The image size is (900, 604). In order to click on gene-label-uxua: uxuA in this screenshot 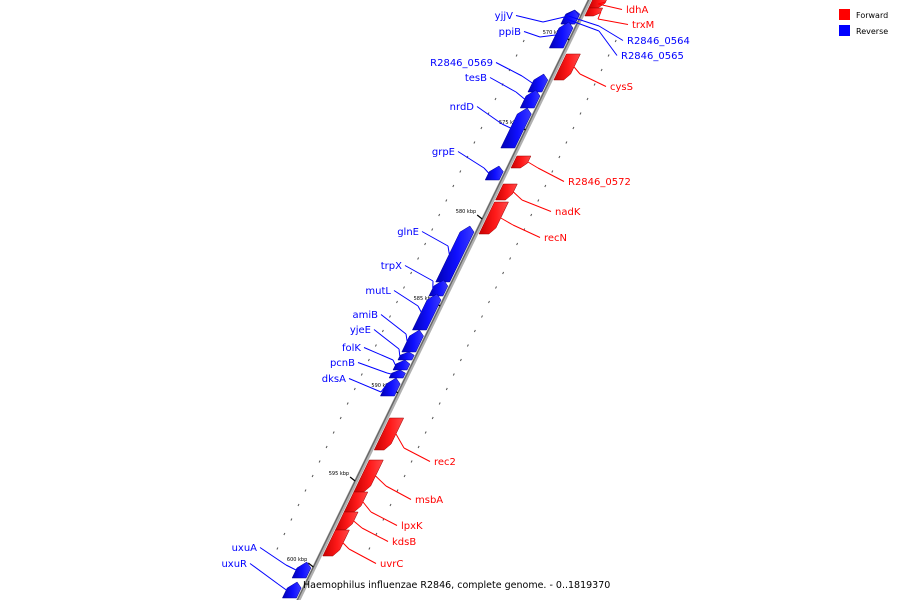, I will do `click(245, 548)`.